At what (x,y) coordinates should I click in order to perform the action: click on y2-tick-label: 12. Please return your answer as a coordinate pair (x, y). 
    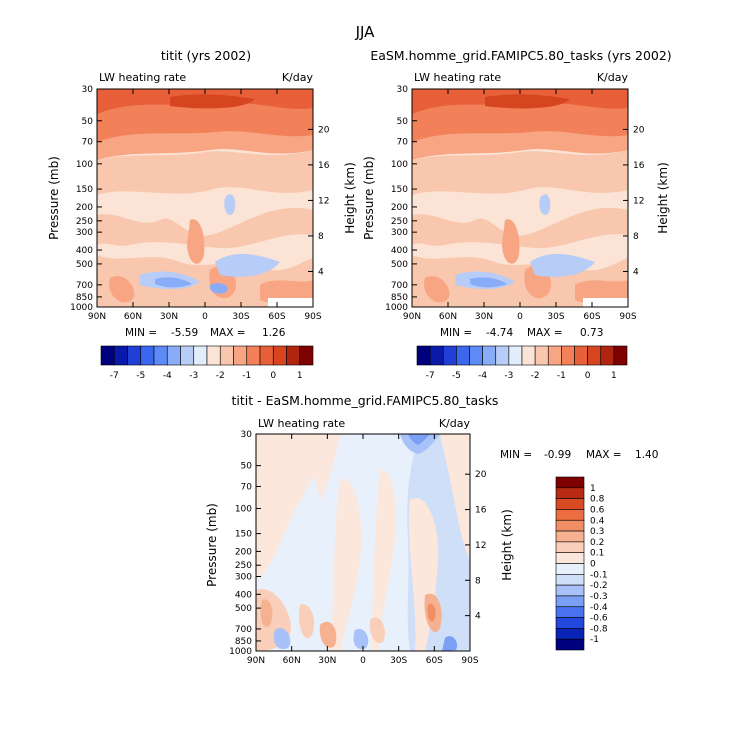
    Looking at the image, I should click on (638, 201).